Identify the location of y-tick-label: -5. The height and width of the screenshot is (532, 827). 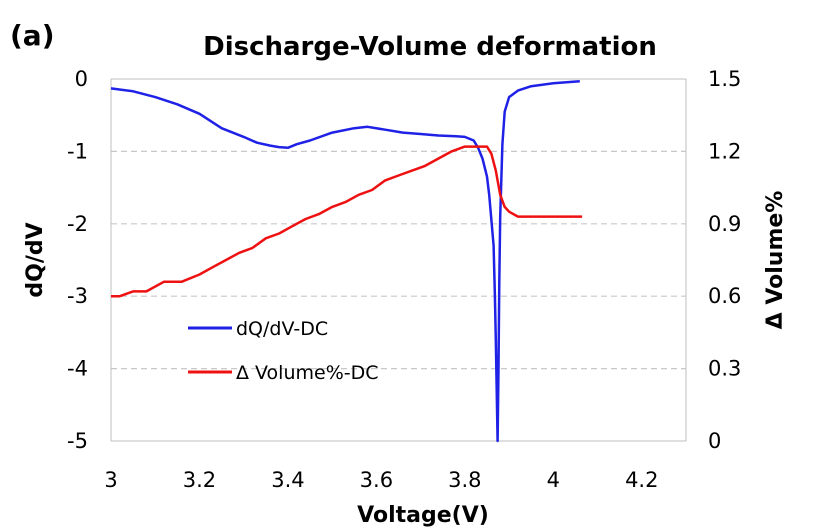
(77, 441).